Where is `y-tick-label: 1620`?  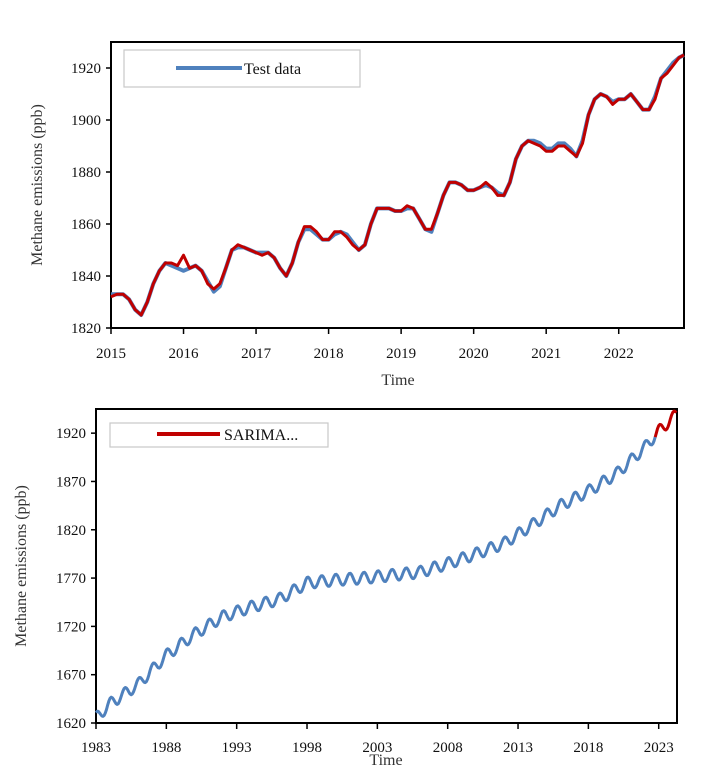 y-tick-label: 1620 is located at coordinates (71, 724).